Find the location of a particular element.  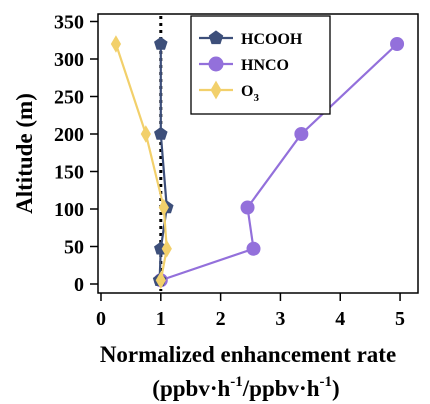

legend-label-hnco: HNCO is located at coordinates (265, 65).